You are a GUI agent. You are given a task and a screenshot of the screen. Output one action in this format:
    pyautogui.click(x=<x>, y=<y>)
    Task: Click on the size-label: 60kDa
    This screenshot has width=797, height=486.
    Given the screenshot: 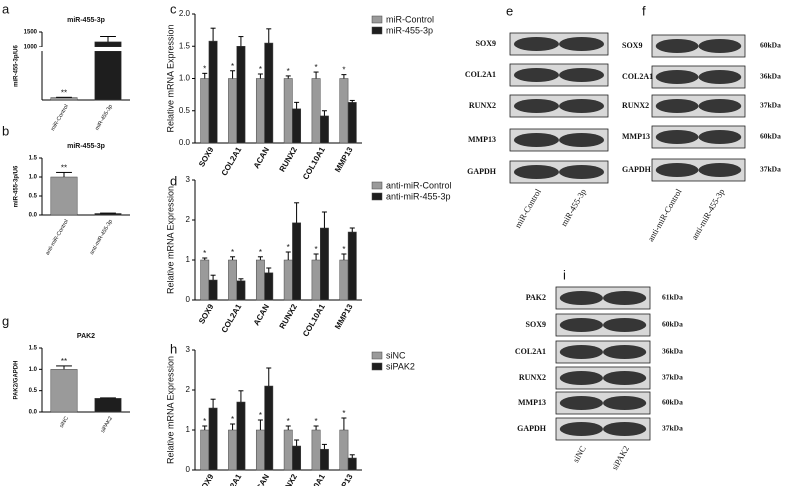 What is the action you would take?
    pyautogui.click(x=770, y=45)
    